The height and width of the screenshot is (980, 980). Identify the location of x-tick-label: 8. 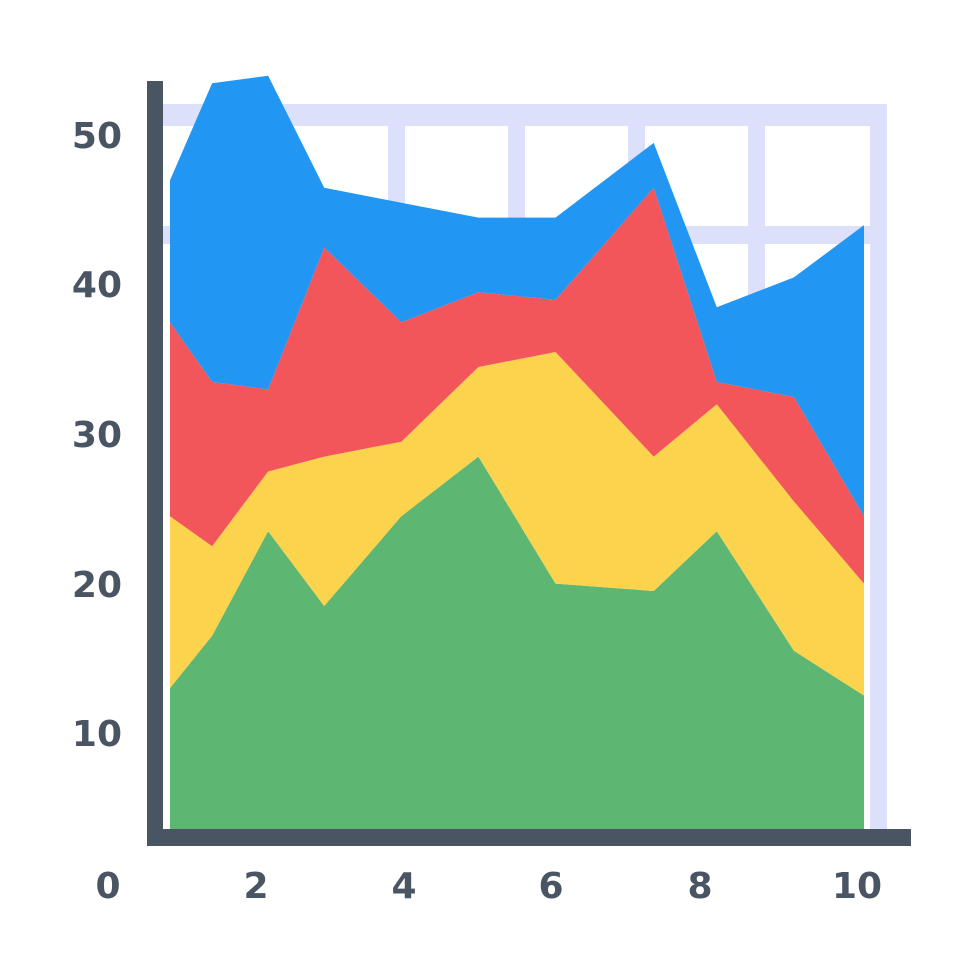
(699, 886).